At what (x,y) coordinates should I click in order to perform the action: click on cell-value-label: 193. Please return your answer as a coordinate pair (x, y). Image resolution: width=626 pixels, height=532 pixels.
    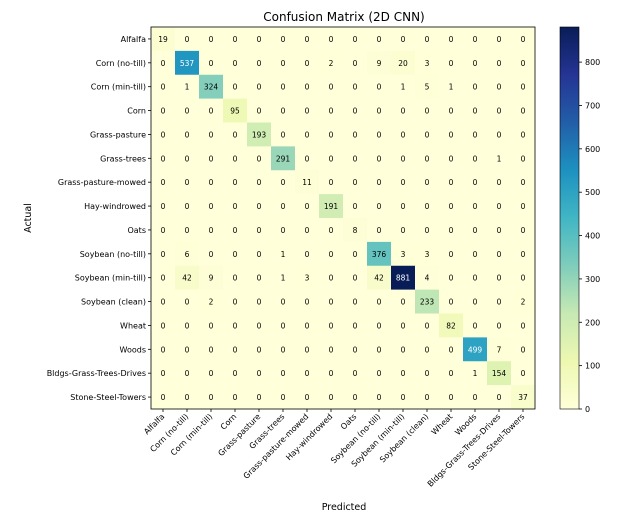
    Looking at the image, I should click on (259, 134).